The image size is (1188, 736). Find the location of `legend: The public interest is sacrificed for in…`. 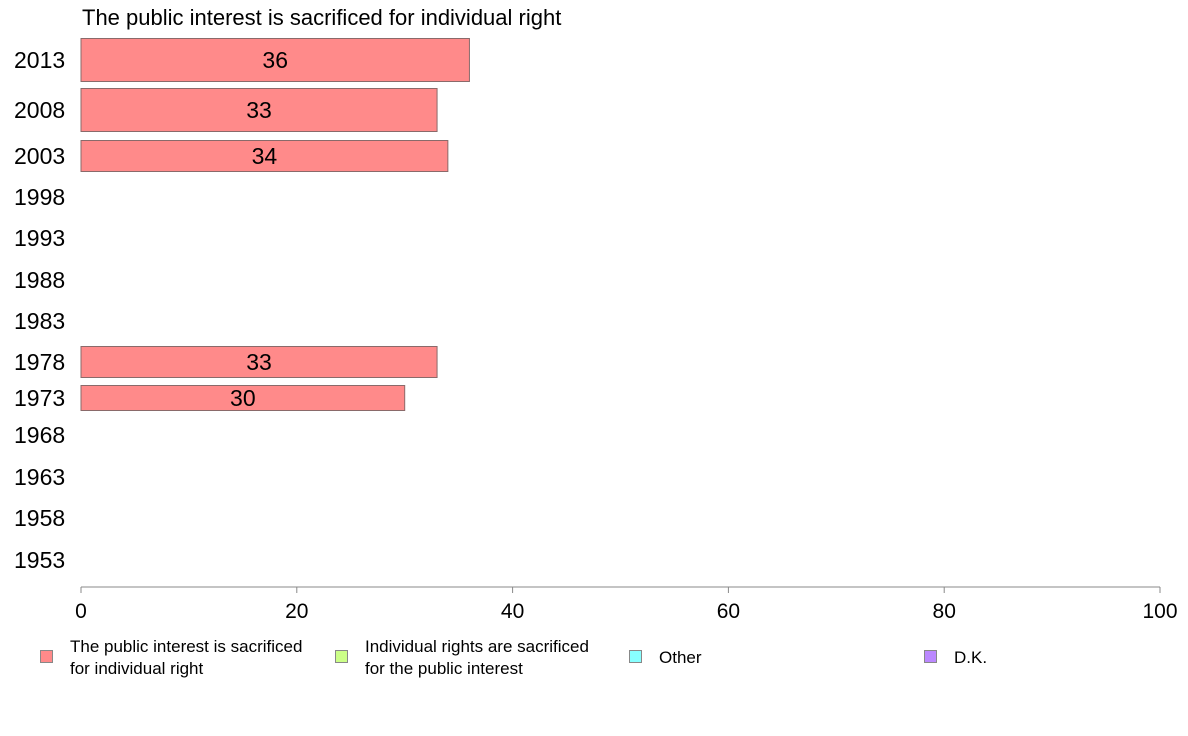

legend: The public interest is sacrificed for in… is located at coordinates (594, 661).